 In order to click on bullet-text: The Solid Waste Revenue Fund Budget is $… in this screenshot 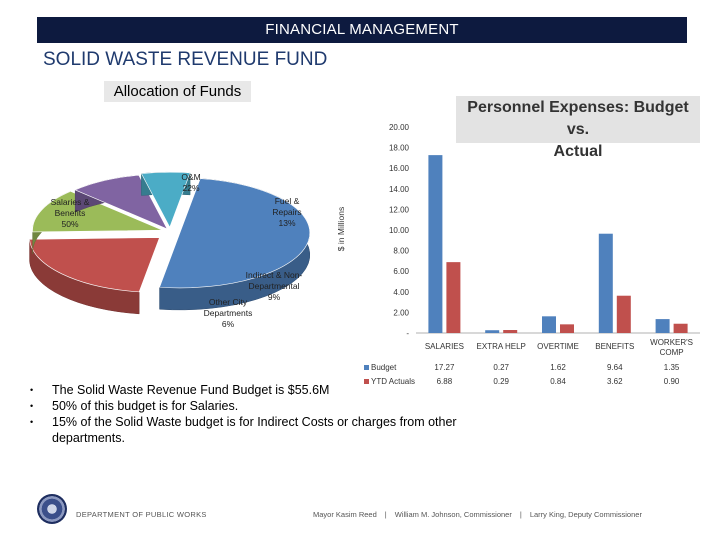, I will do `click(191, 390)`.